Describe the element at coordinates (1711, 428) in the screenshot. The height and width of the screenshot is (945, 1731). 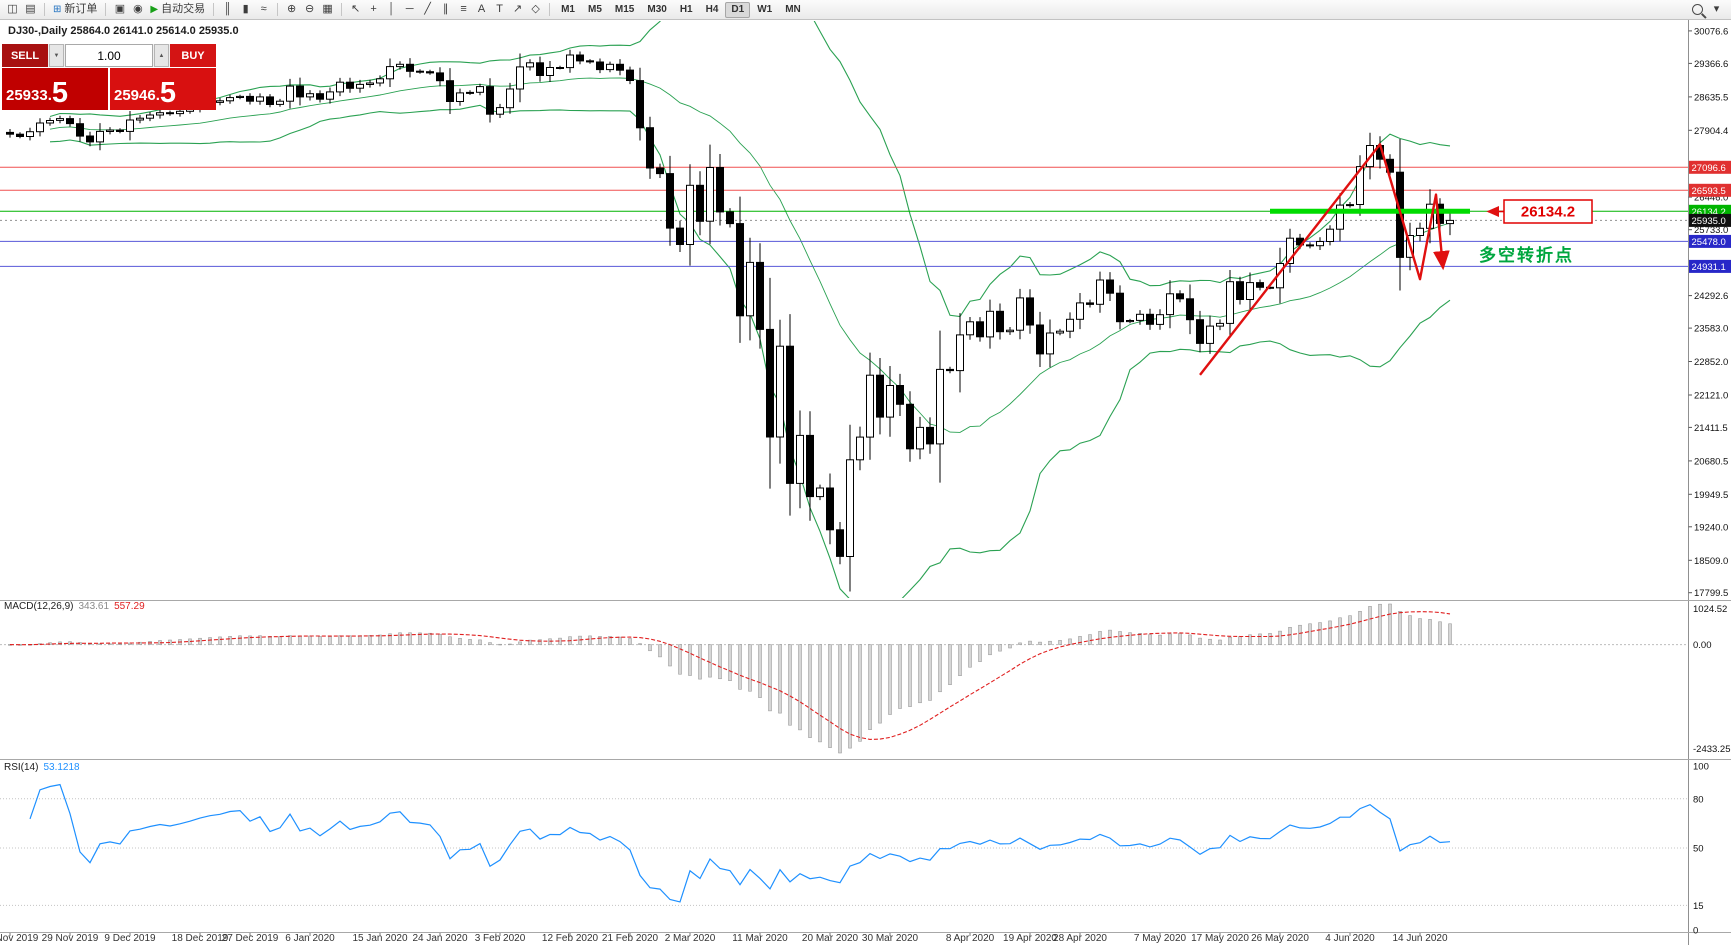
I see `svg-text: 21411.5` at that location.